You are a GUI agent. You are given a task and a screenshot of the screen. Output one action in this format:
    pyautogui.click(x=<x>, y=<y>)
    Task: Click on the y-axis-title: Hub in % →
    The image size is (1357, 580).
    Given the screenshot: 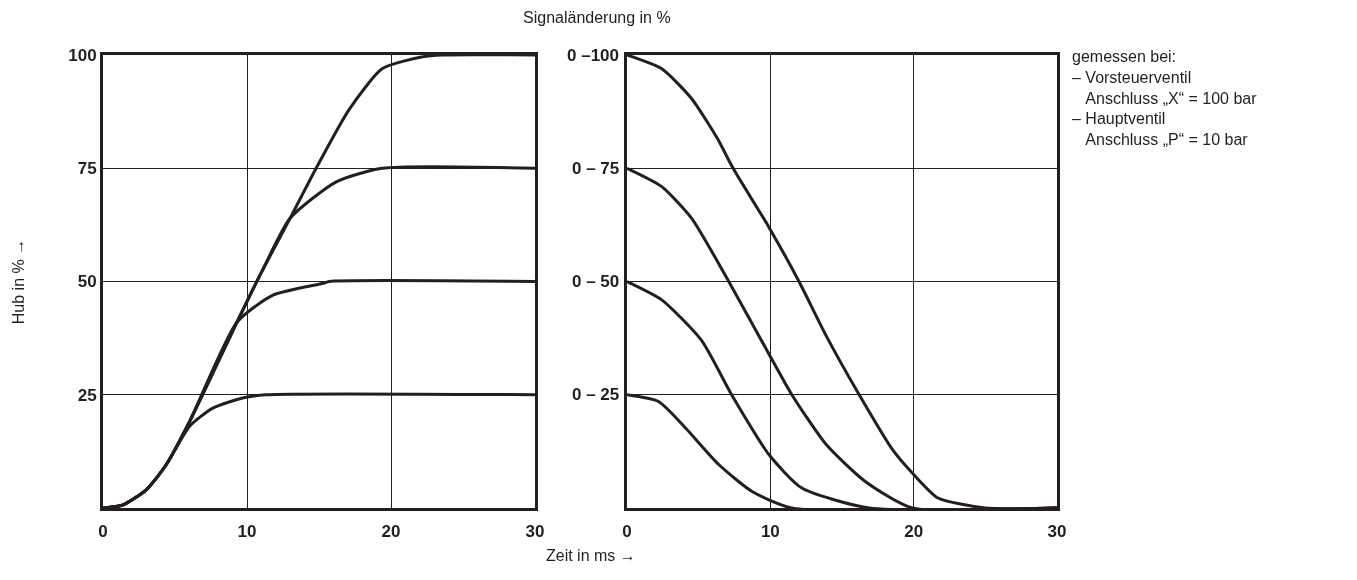 What is the action you would take?
    pyautogui.click(x=19, y=281)
    